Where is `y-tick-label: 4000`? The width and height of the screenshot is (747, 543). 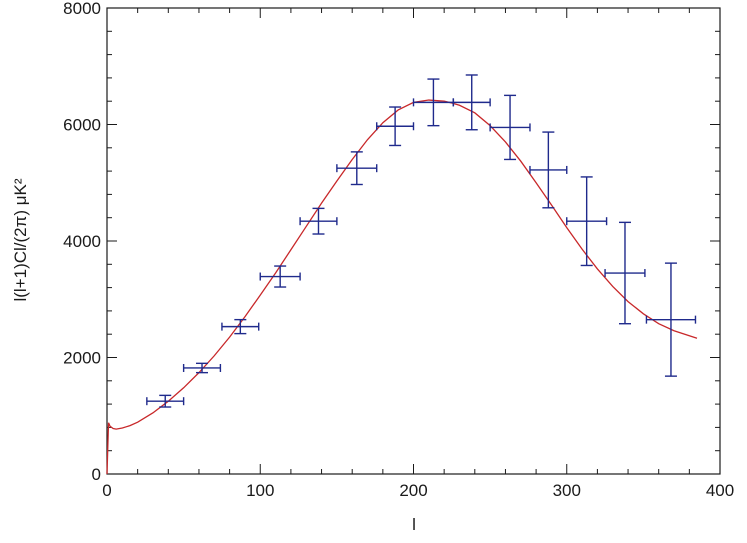
y-tick-label: 4000 is located at coordinates (82, 241).